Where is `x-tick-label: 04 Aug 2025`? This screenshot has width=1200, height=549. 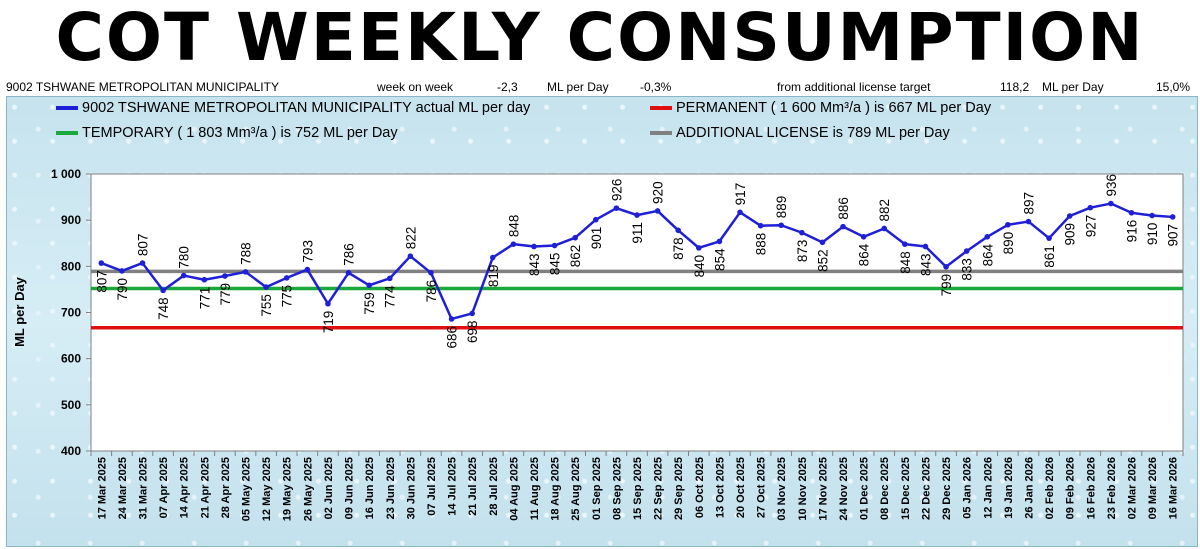
x-tick-label: 04 Aug 2025 is located at coordinates (514, 489).